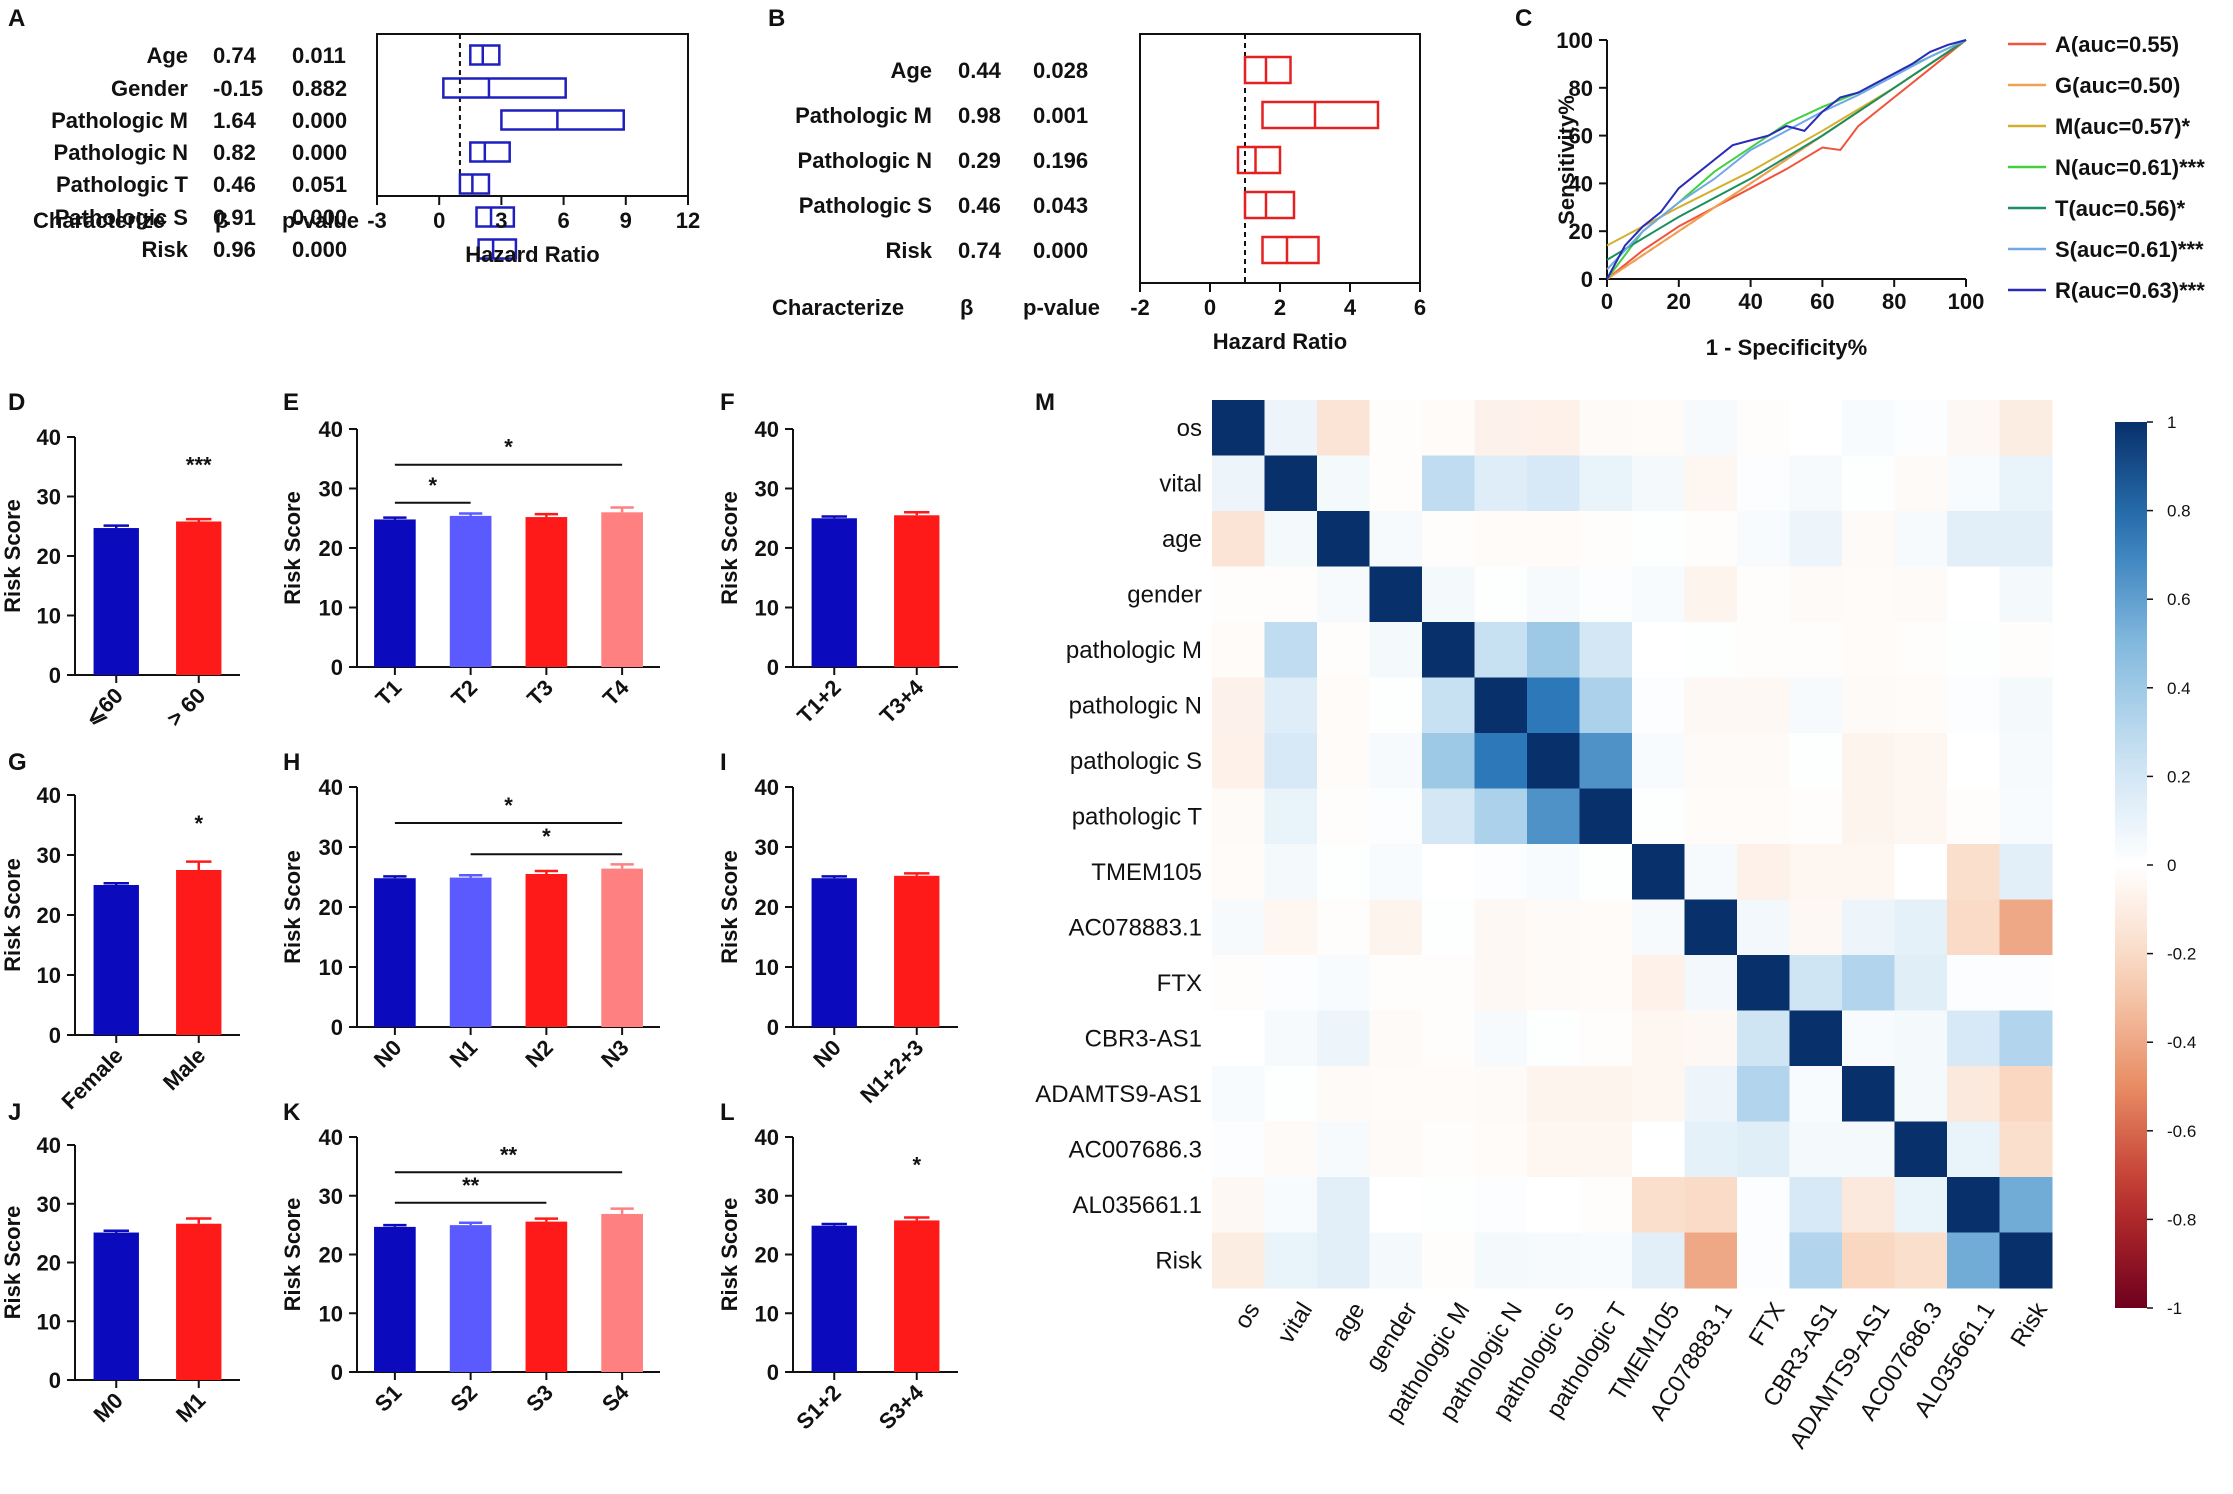 The height and width of the screenshot is (1494, 2233). What do you see at coordinates (1574, 40) in the screenshot?
I see `y-tick-label: 100` at bounding box center [1574, 40].